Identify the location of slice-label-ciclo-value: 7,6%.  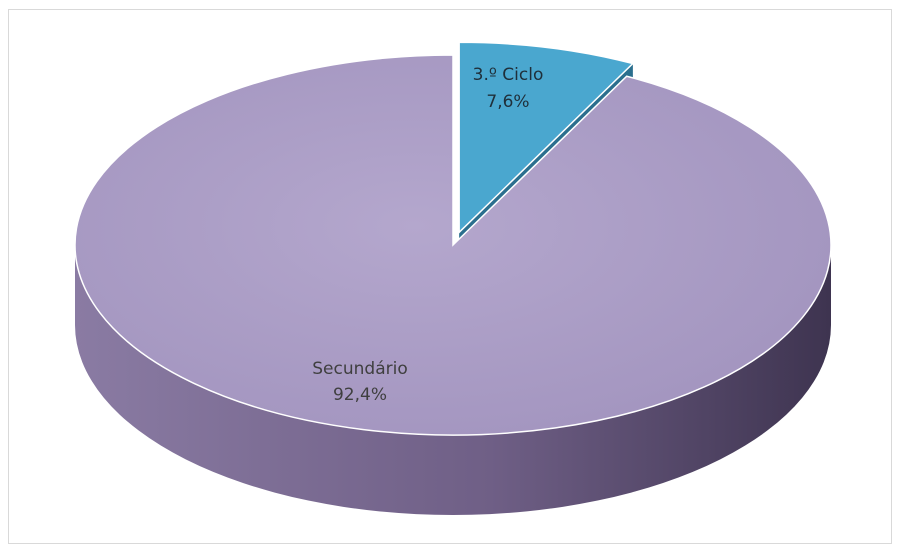
(507, 102).